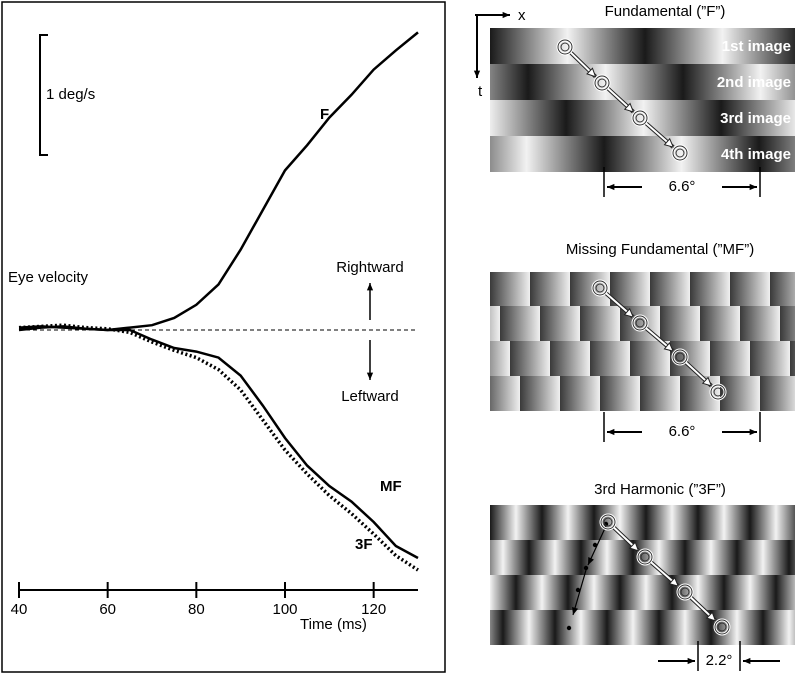  Describe the element at coordinates (43, 95) in the screenshot. I see `scale-bar` at that location.